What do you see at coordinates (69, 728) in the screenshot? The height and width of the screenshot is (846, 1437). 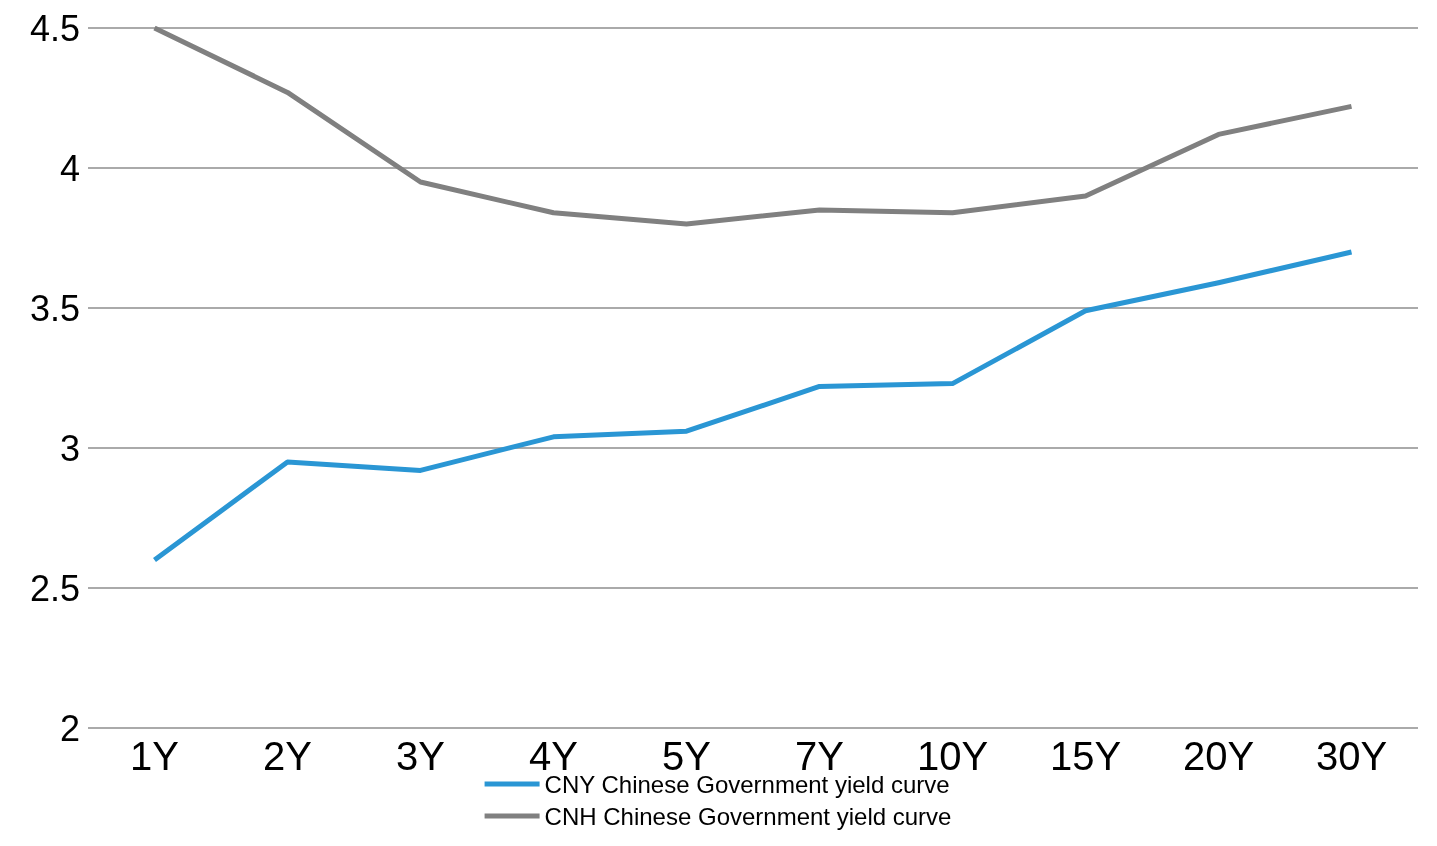 I see `y-tick-label: 2` at bounding box center [69, 728].